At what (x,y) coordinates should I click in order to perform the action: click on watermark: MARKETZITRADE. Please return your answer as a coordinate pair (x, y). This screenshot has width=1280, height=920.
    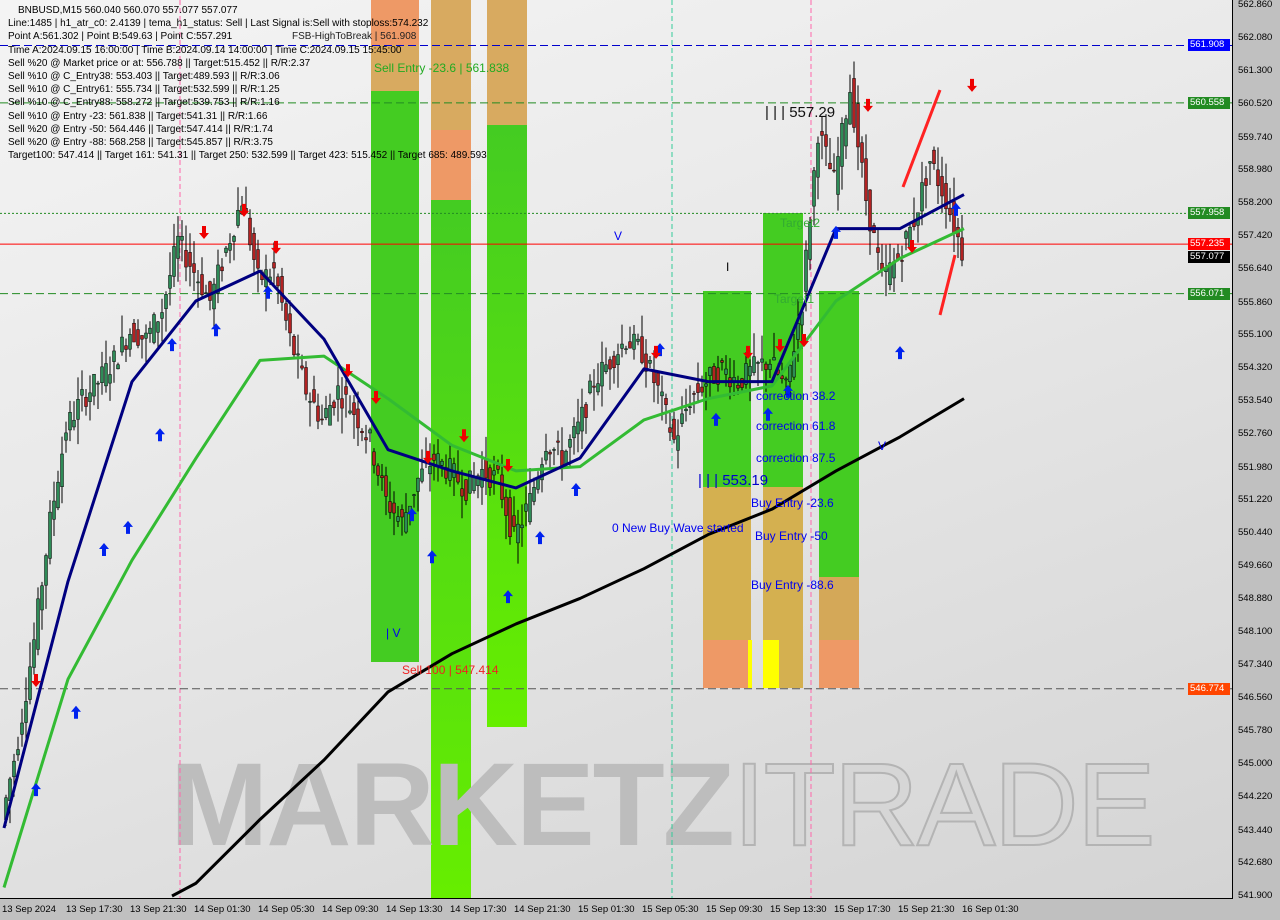
    Looking at the image, I should click on (663, 805).